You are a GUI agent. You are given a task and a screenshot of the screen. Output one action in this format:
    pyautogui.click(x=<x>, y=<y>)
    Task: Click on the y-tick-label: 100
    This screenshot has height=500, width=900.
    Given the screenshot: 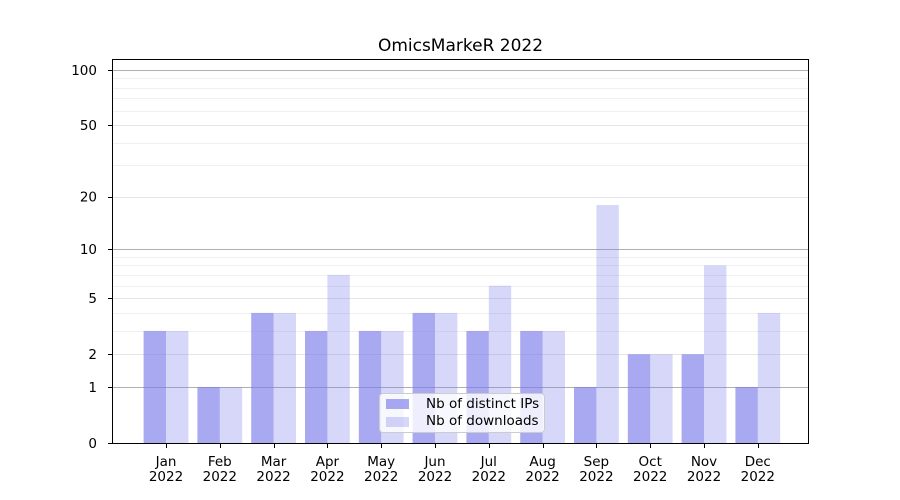 What is the action you would take?
    pyautogui.click(x=84, y=71)
    